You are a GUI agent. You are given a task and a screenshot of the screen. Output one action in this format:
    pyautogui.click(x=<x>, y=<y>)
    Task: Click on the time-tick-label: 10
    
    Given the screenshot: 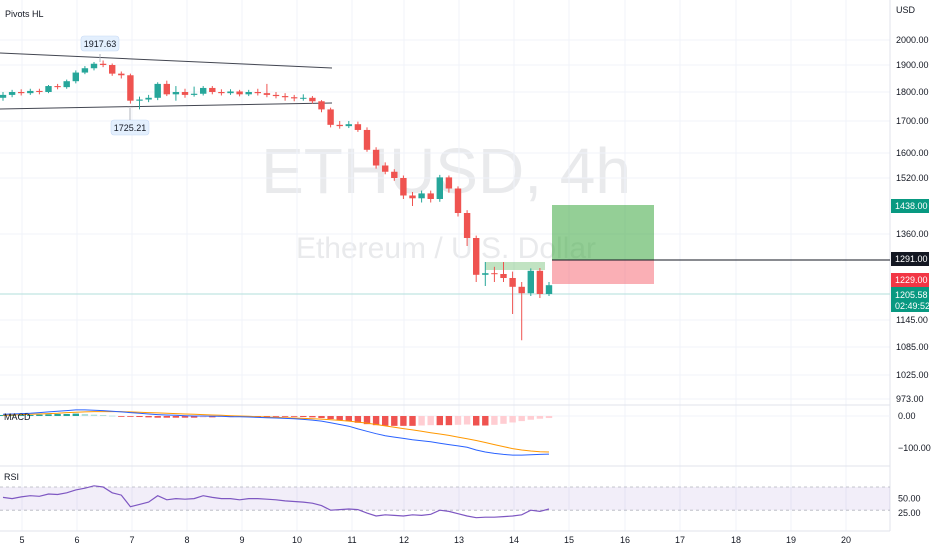 What is the action you would take?
    pyautogui.click(x=297, y=540)
    